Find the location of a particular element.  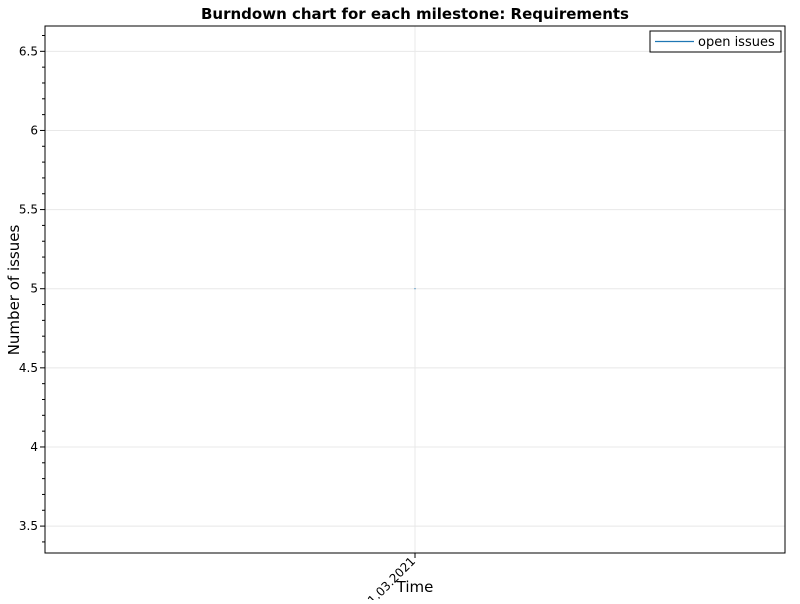

y-tick-label: 4.5 is located at coordinates (28, 368).